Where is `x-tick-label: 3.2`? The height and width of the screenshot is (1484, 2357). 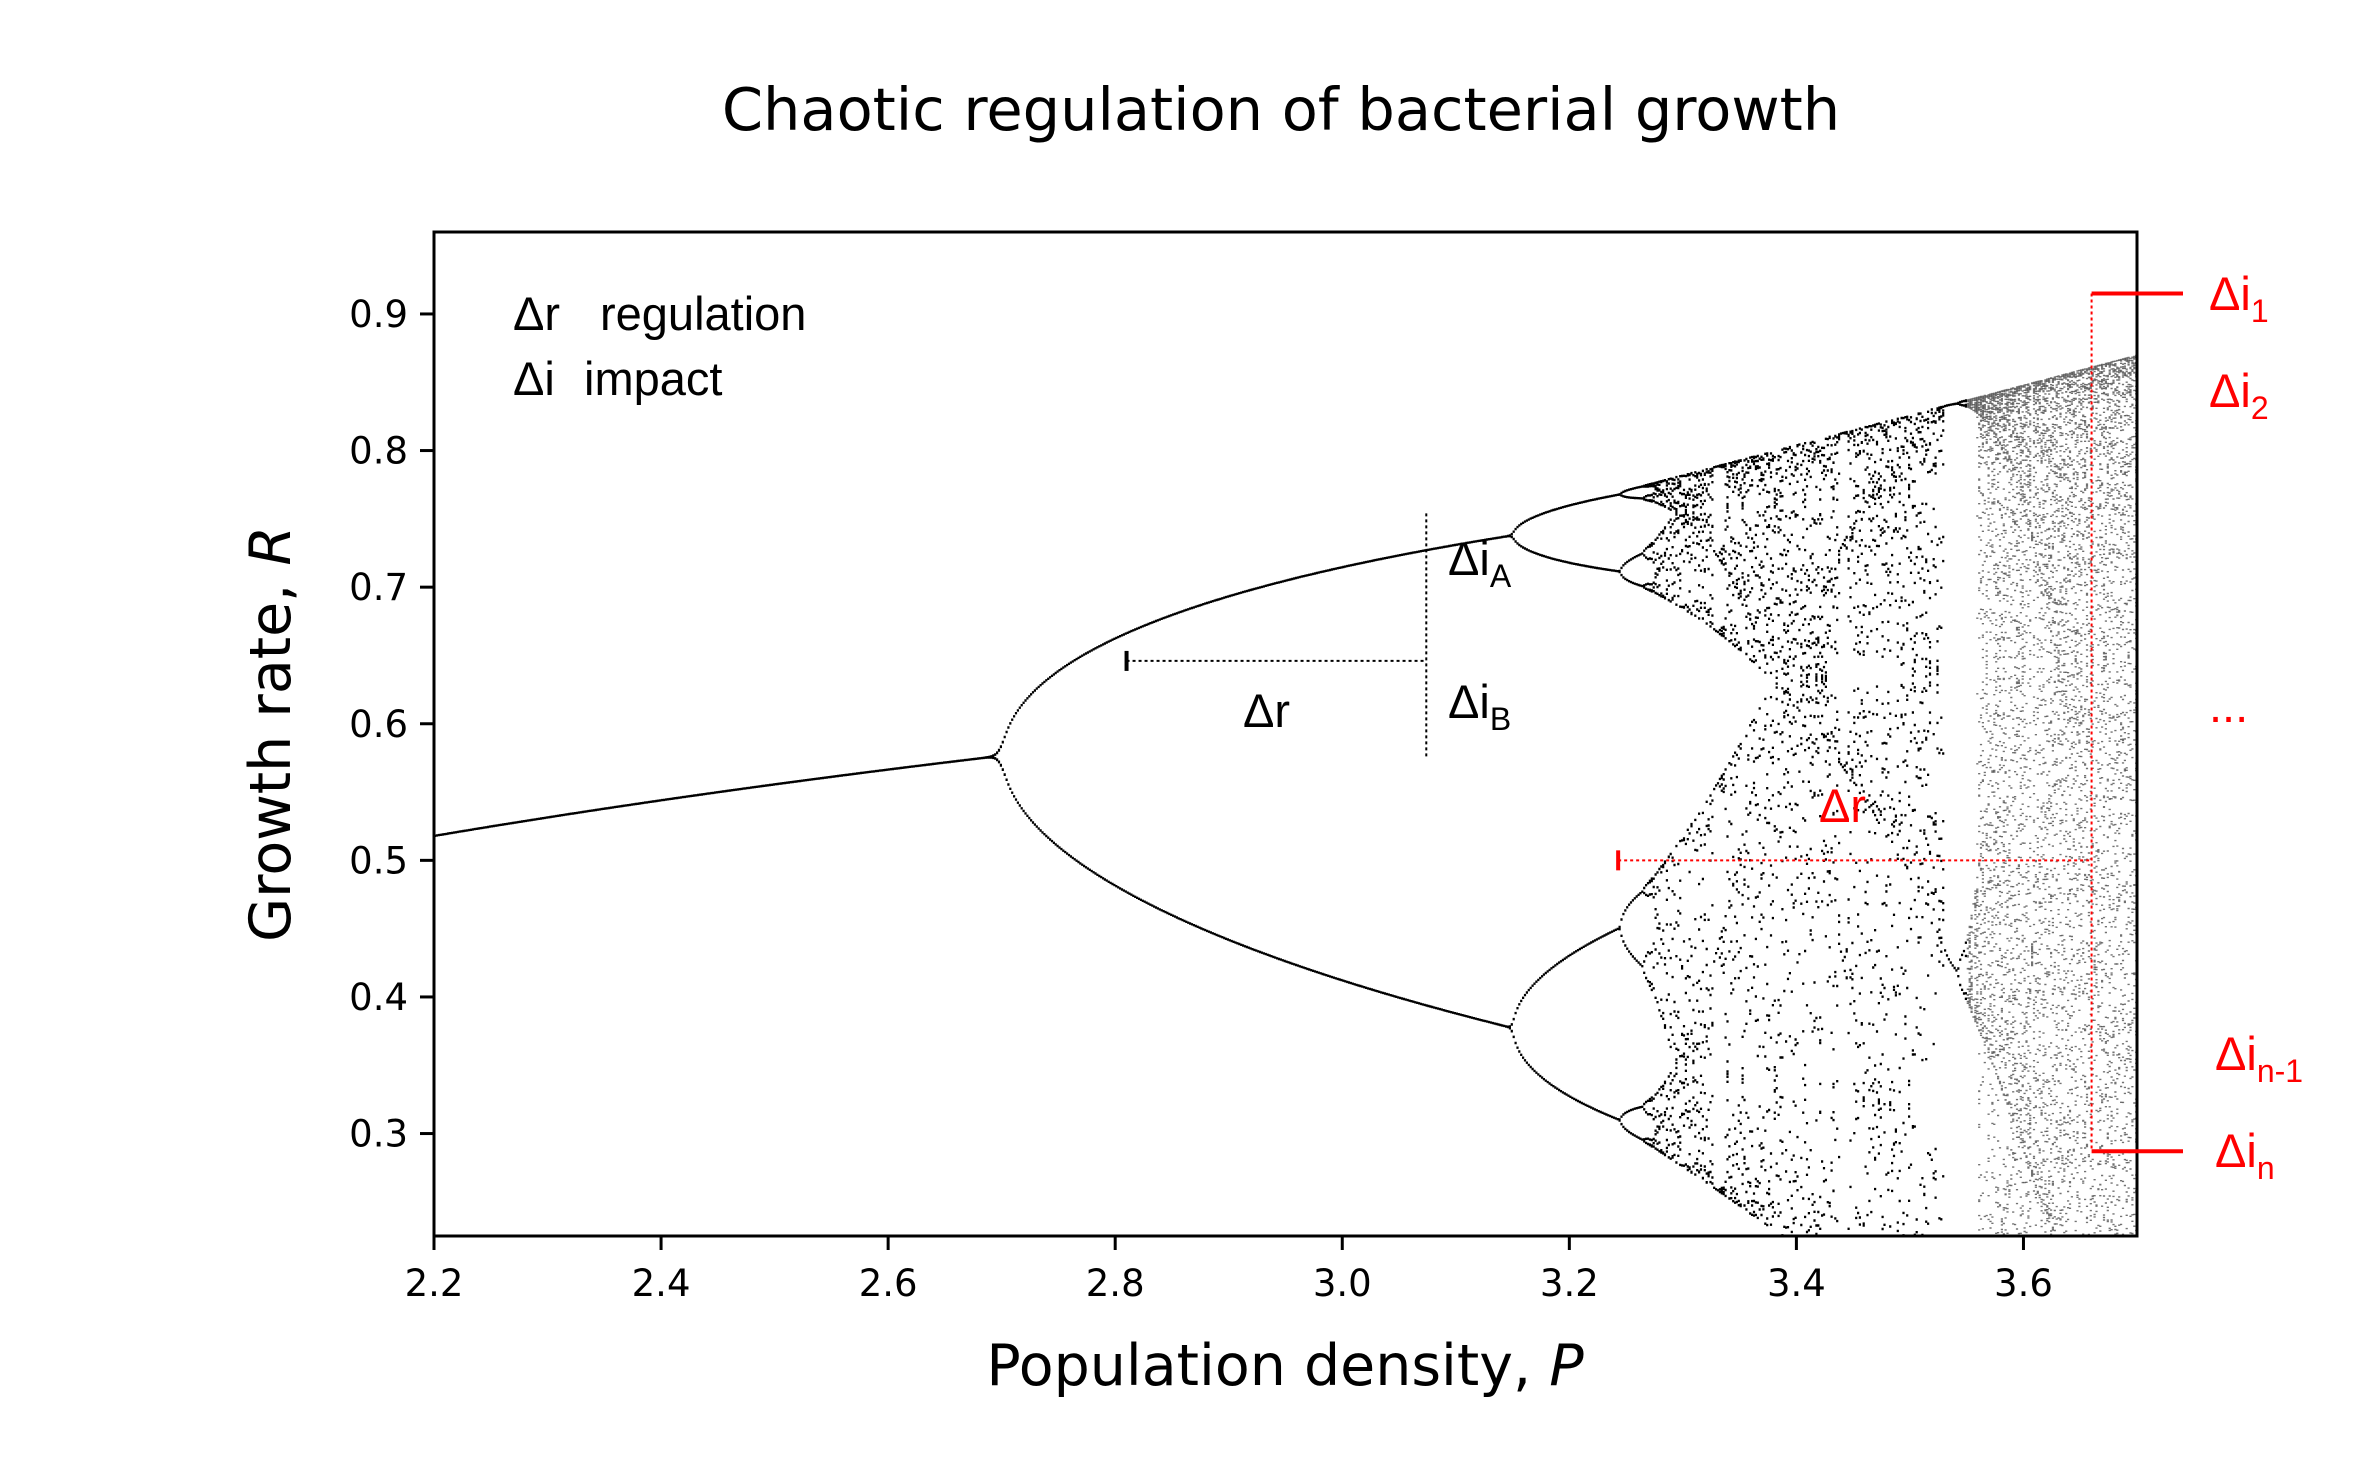 x-tick-label: 3.2 is located at coordinates (1569, 1283).